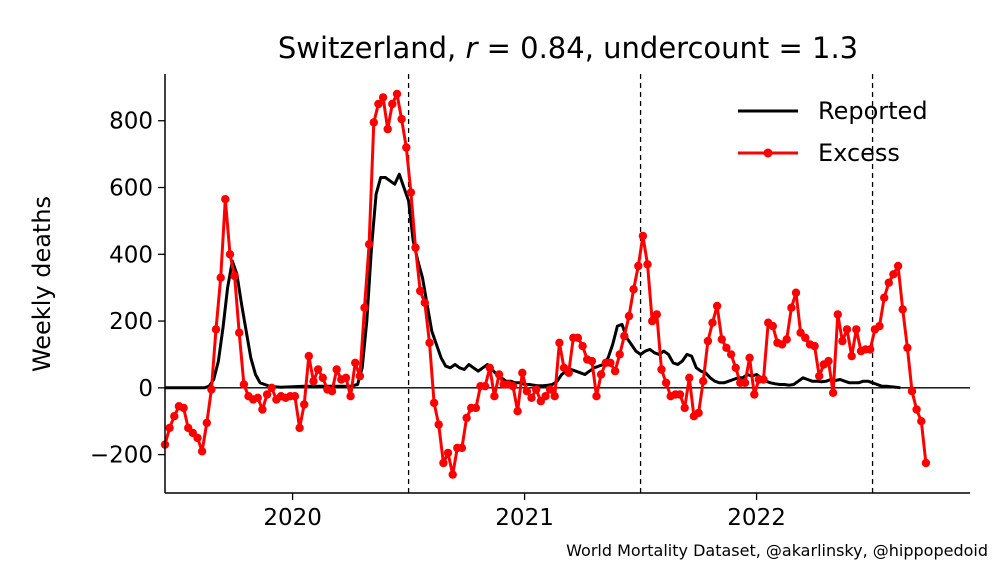 The width and height of the screenshot is (1000, 562). What do you see at coordinates (756, 518) in the screenshot?
I see `x-tick-label: 2022` at bounding box center [756, 518].